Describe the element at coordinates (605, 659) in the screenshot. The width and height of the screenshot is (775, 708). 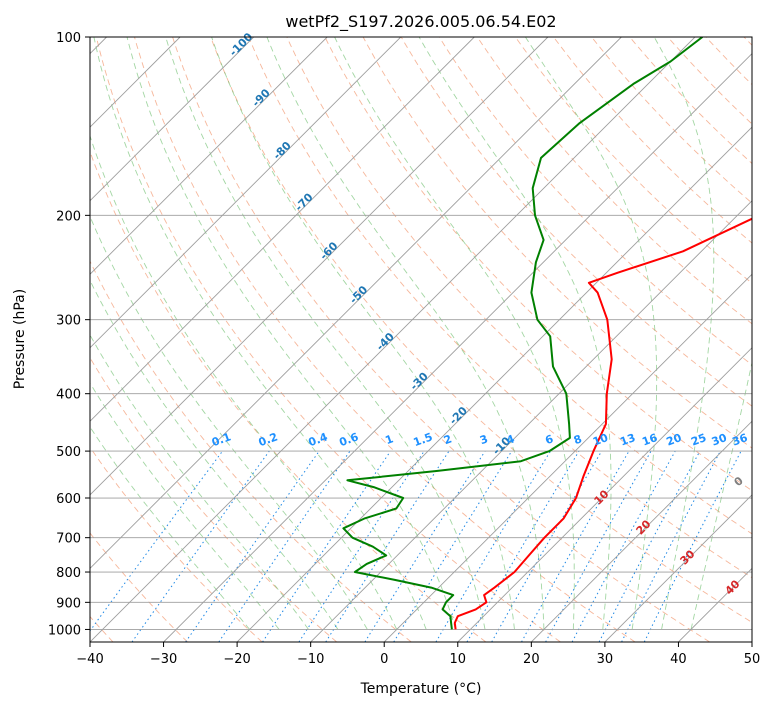
I see `x-tick-label: 30` at that location.